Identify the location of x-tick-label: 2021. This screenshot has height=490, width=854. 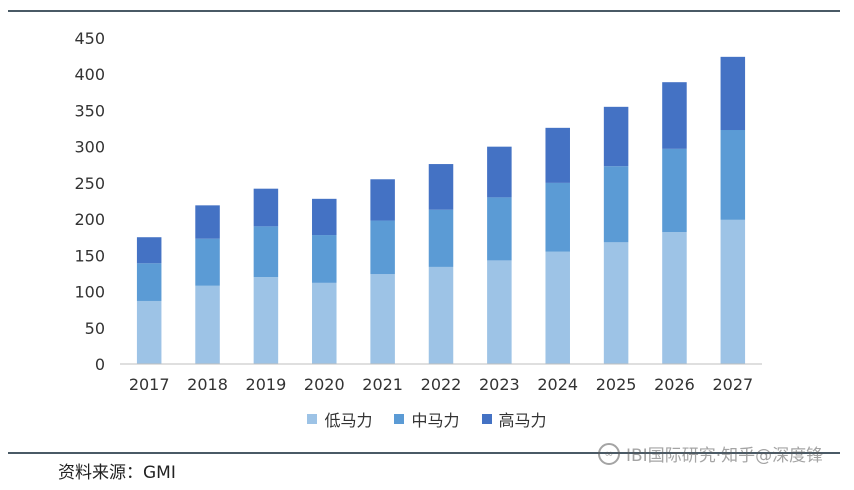
(382, 384).